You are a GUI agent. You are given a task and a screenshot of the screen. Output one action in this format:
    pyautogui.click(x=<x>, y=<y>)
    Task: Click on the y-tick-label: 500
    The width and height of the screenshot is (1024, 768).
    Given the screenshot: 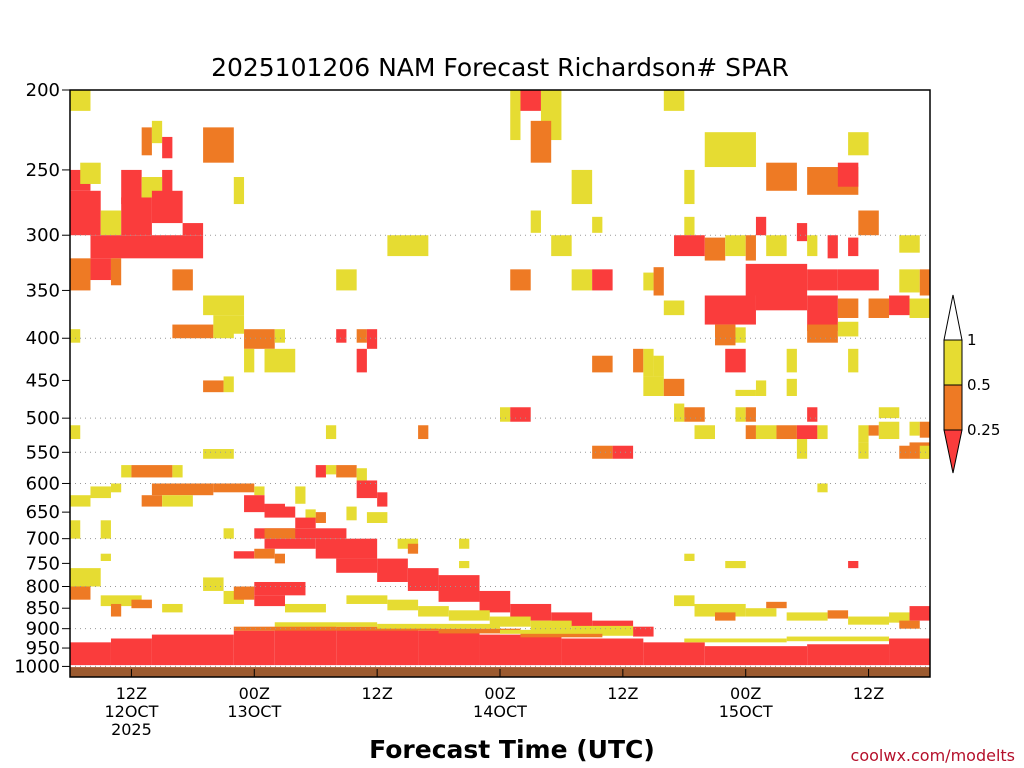 What is the action you would take?
    pyautogui.click(x=43, y=418)
    